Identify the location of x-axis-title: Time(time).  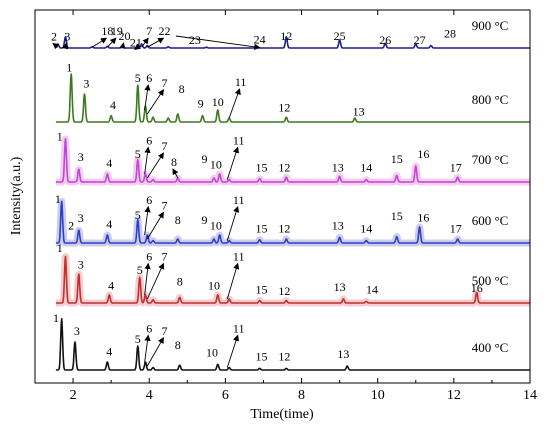
(282, 414).